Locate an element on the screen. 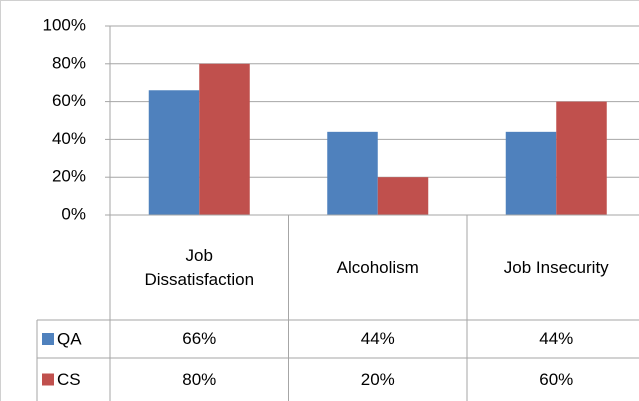  category-label: Alcoholism is located at coordinates (378, 267).